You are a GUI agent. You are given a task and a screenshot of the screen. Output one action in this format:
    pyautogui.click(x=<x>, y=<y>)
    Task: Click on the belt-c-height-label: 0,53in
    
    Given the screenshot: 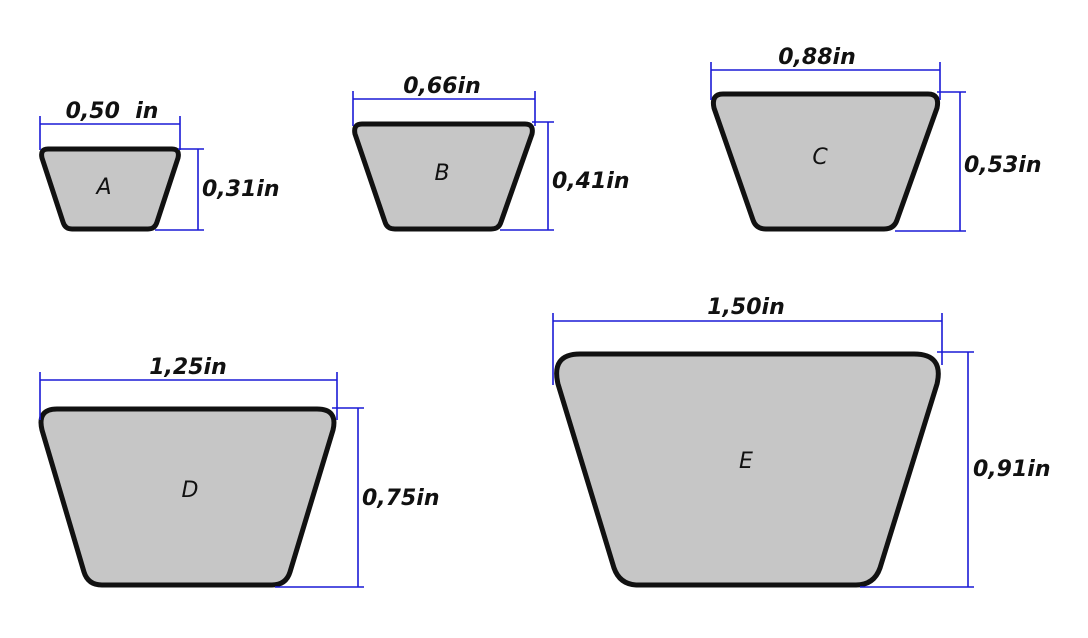 What is the action you would take?
    pyautogui.click(x=1002, y=165)
    